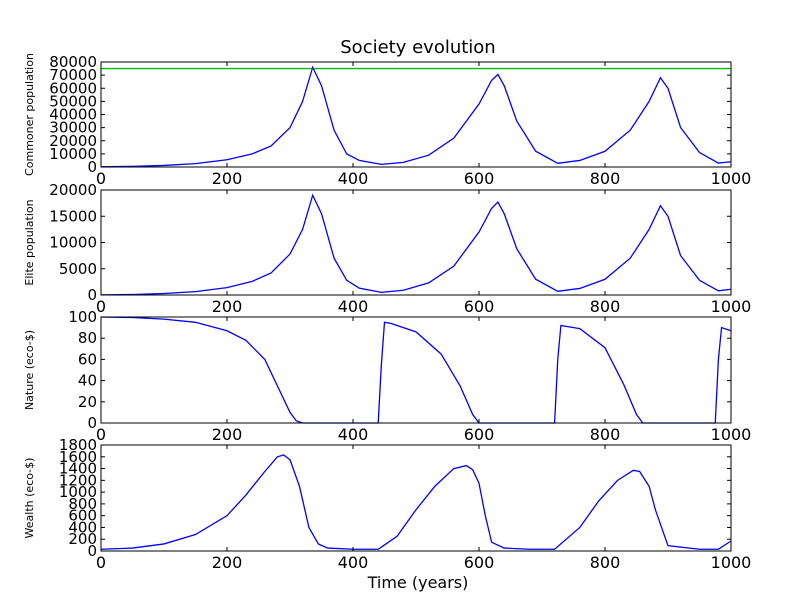  I want to click on y-tick-label: 60000, so click(73, 88).